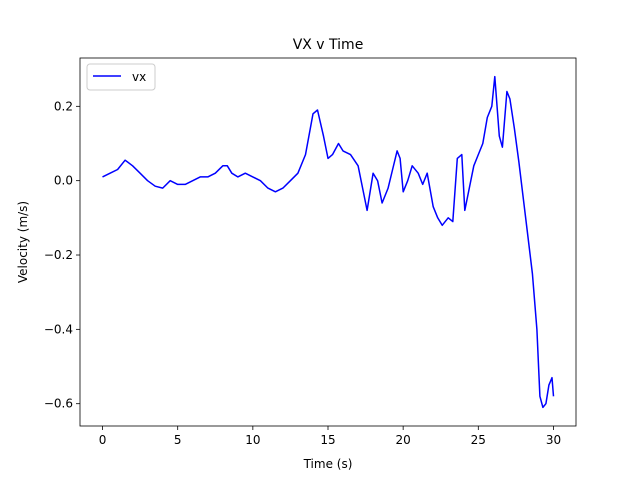 This screenshot has height=480, width=640. I want to click on x-axis-ticks: 0 5 10 15 20 25 30, so click(330, 436).